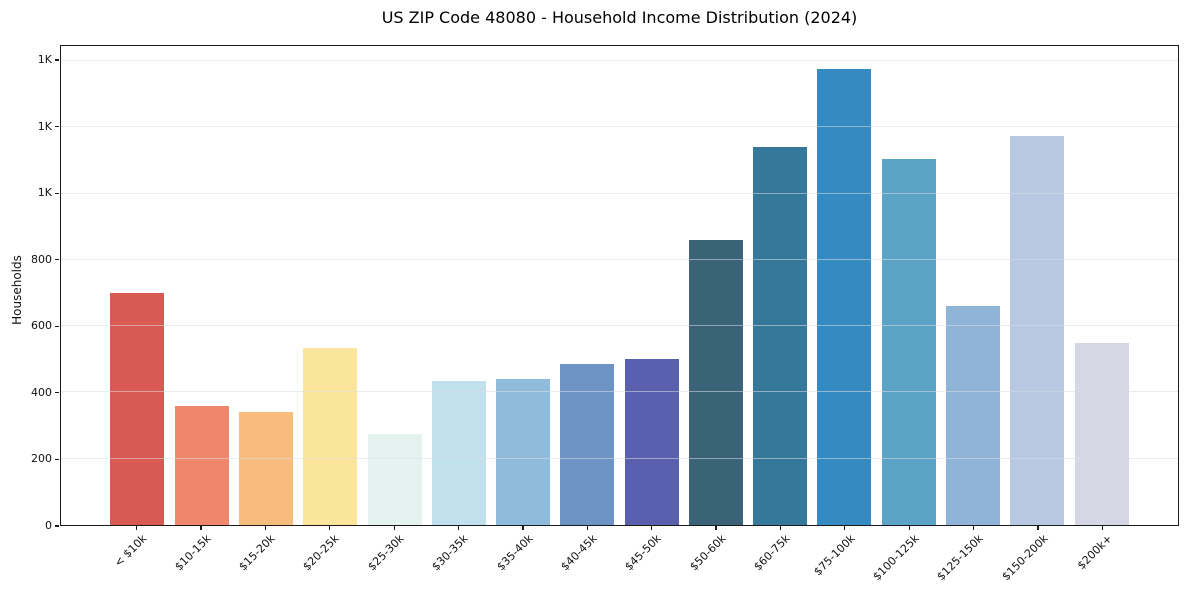  I want to click on x-tick-label: $20-25k, so click(321, 553).